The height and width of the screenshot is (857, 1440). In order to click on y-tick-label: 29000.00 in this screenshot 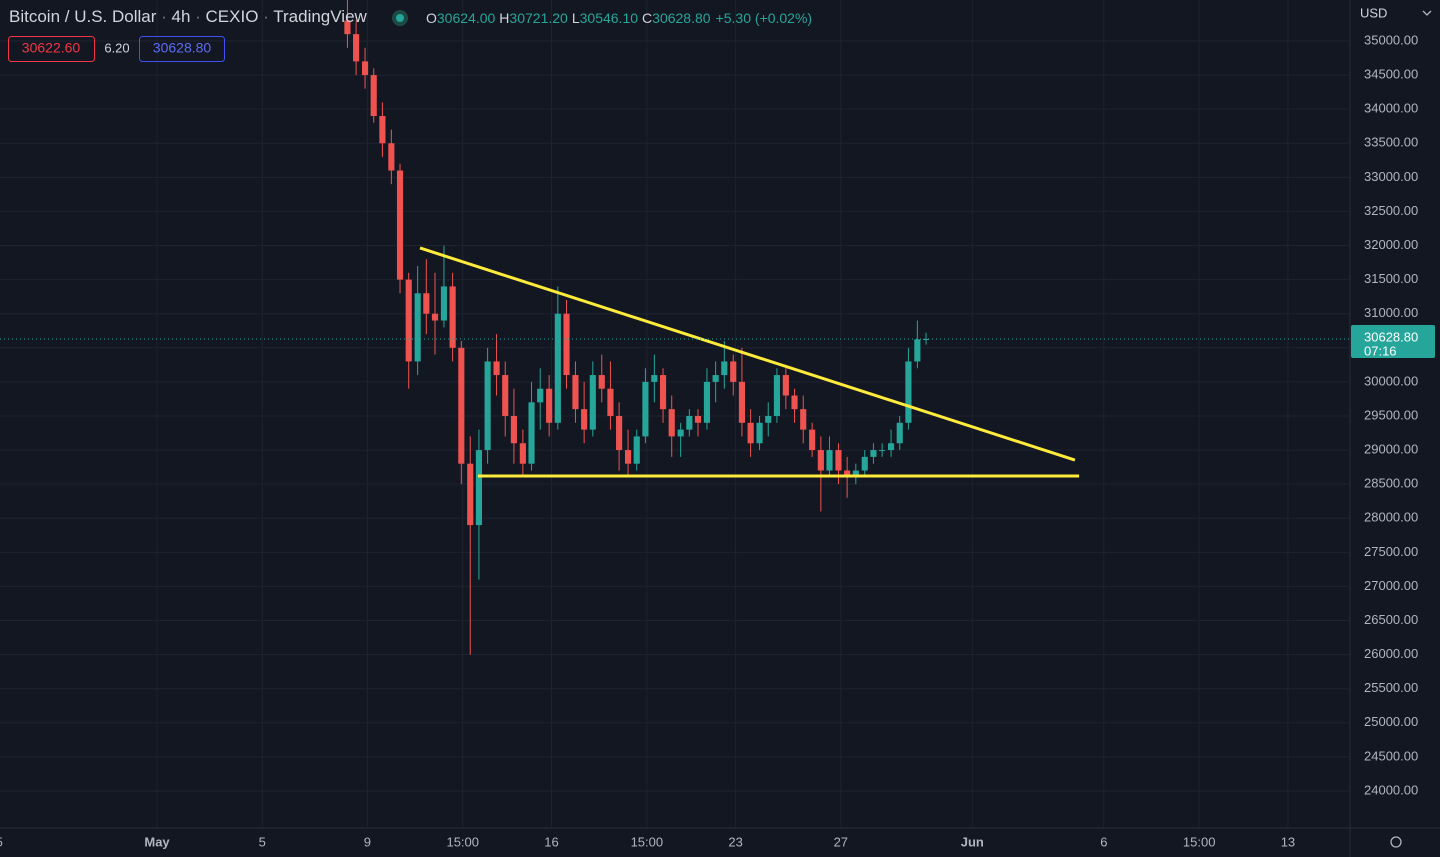, I will do `click(1391, 449)`.